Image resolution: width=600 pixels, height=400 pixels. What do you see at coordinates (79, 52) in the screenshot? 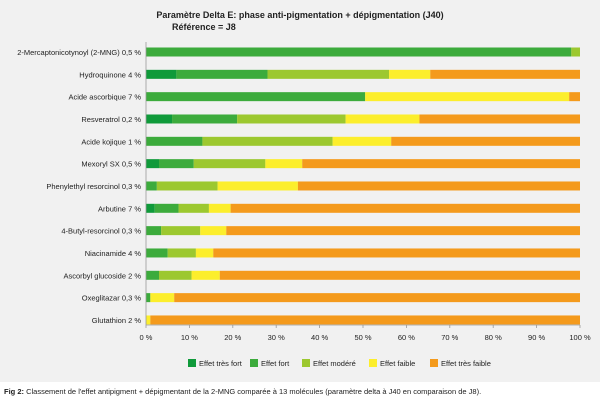
I see `category-label: 2-Mercaptonicotynoyl (2-MNG) 0,5 %` at bounding box center [79, 52].